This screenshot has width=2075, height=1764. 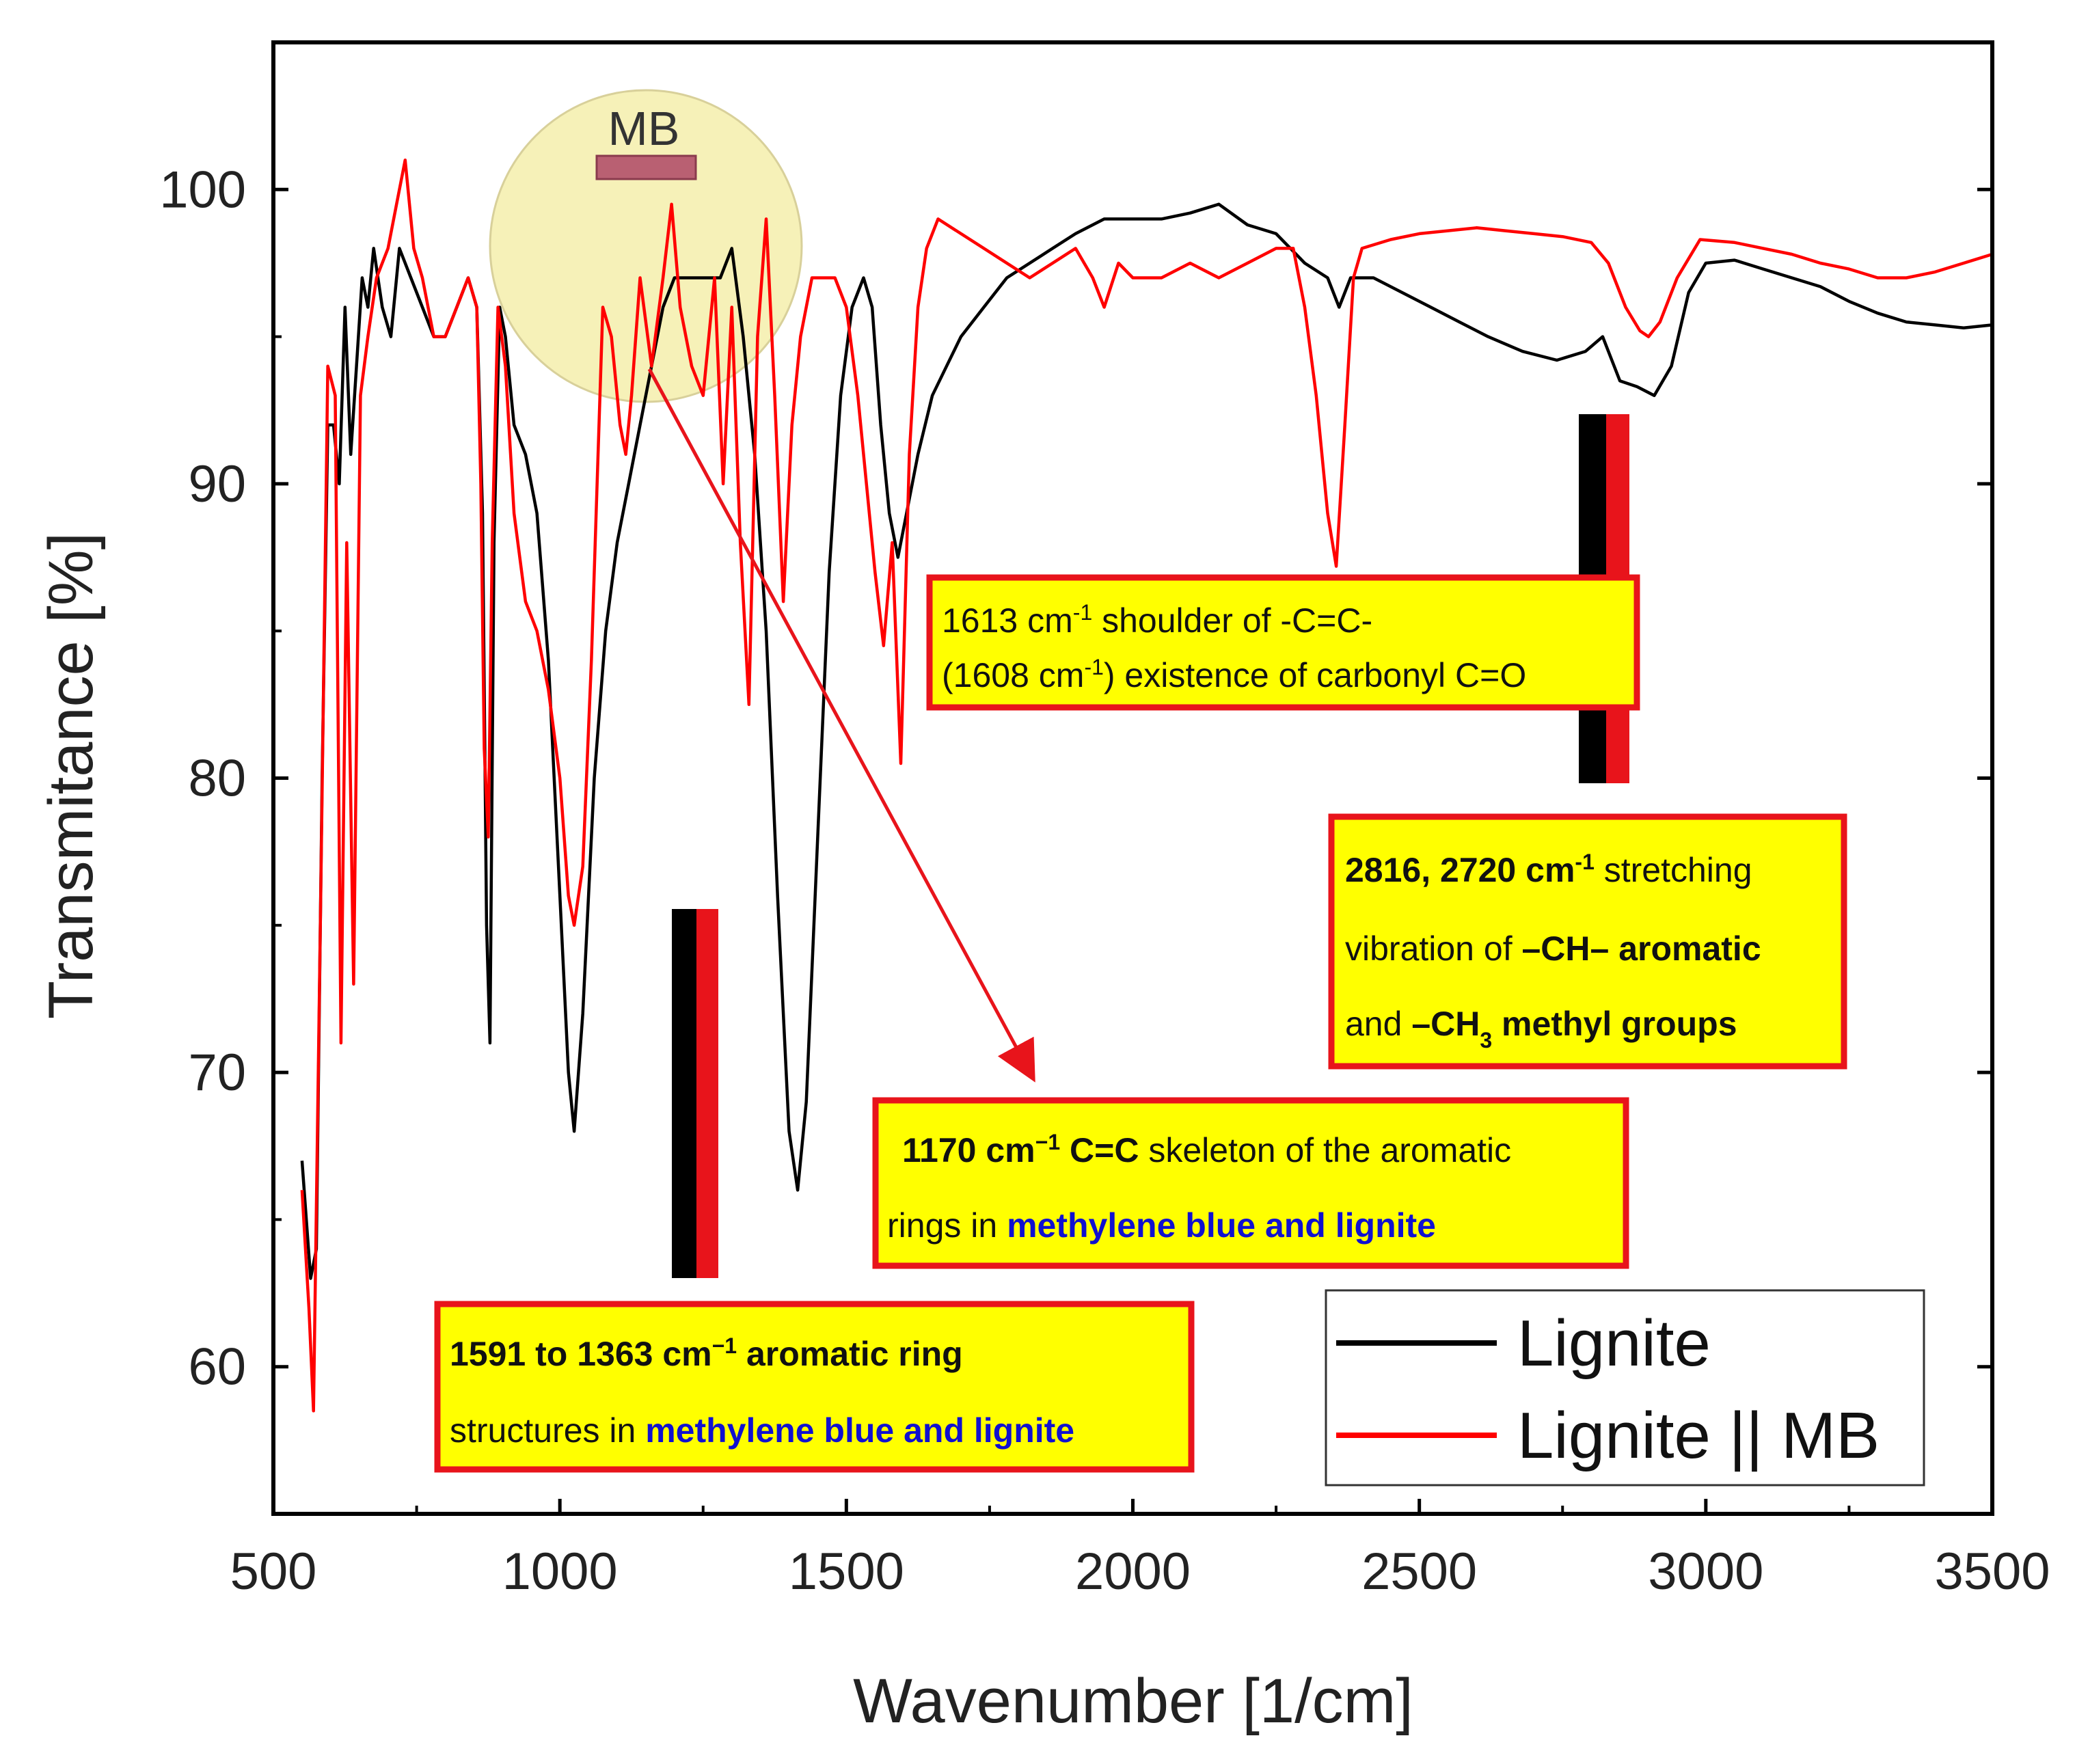 I want to click on box2816-l3-b: –CH, so click(x=1445, y=1024).